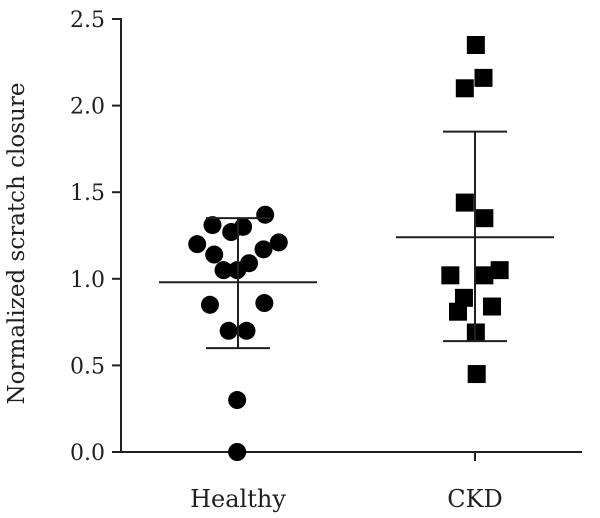  Describe the element at coordinates (17, 244) in the screenshot. I see `y-axis-title: Normalized scratch closure` at that location.